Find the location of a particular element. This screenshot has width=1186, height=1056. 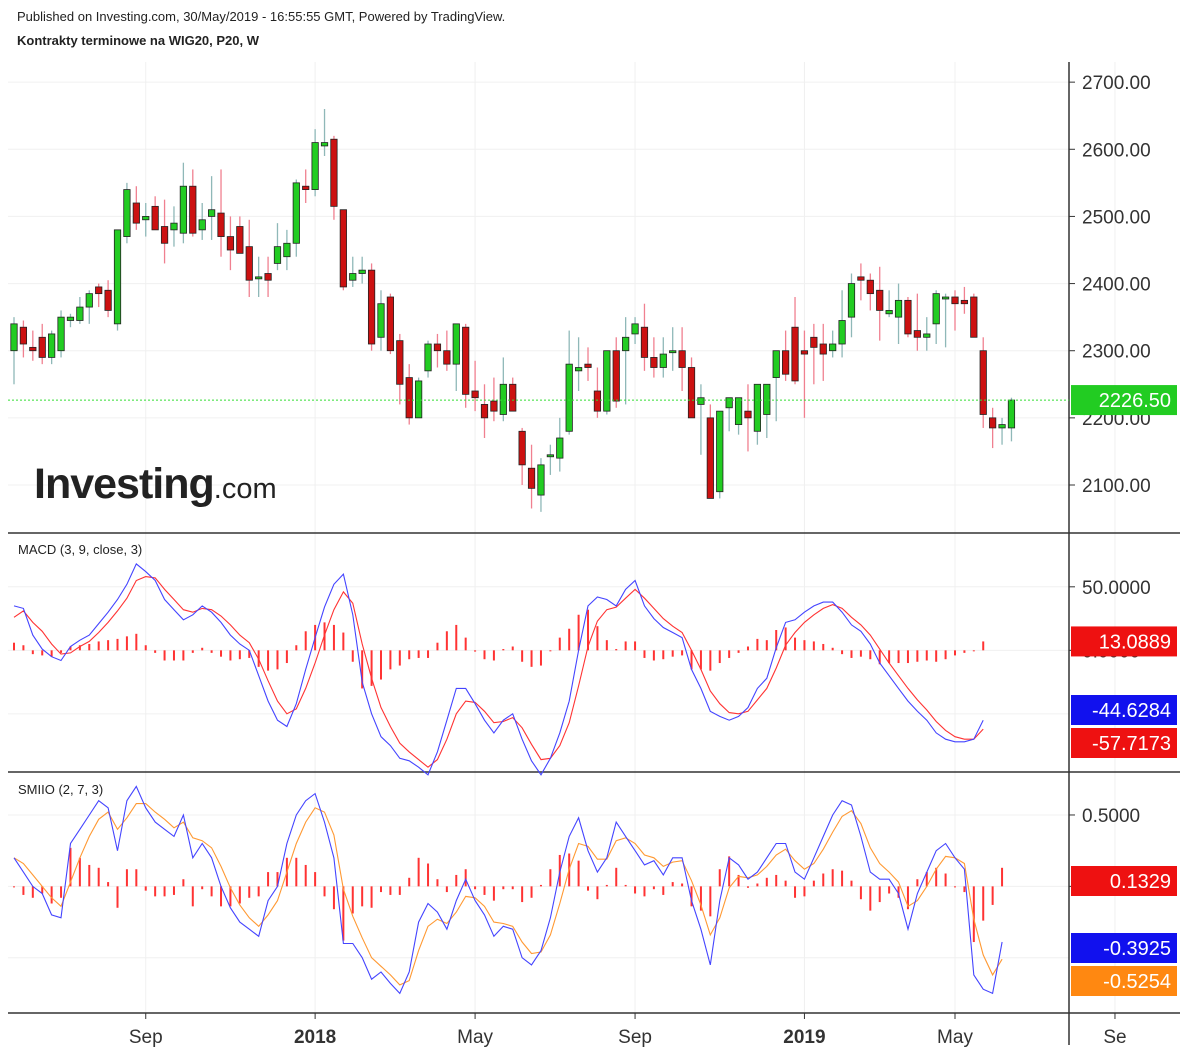

y-tick-label: 2600.00 is located at coordinates (1116, 150).